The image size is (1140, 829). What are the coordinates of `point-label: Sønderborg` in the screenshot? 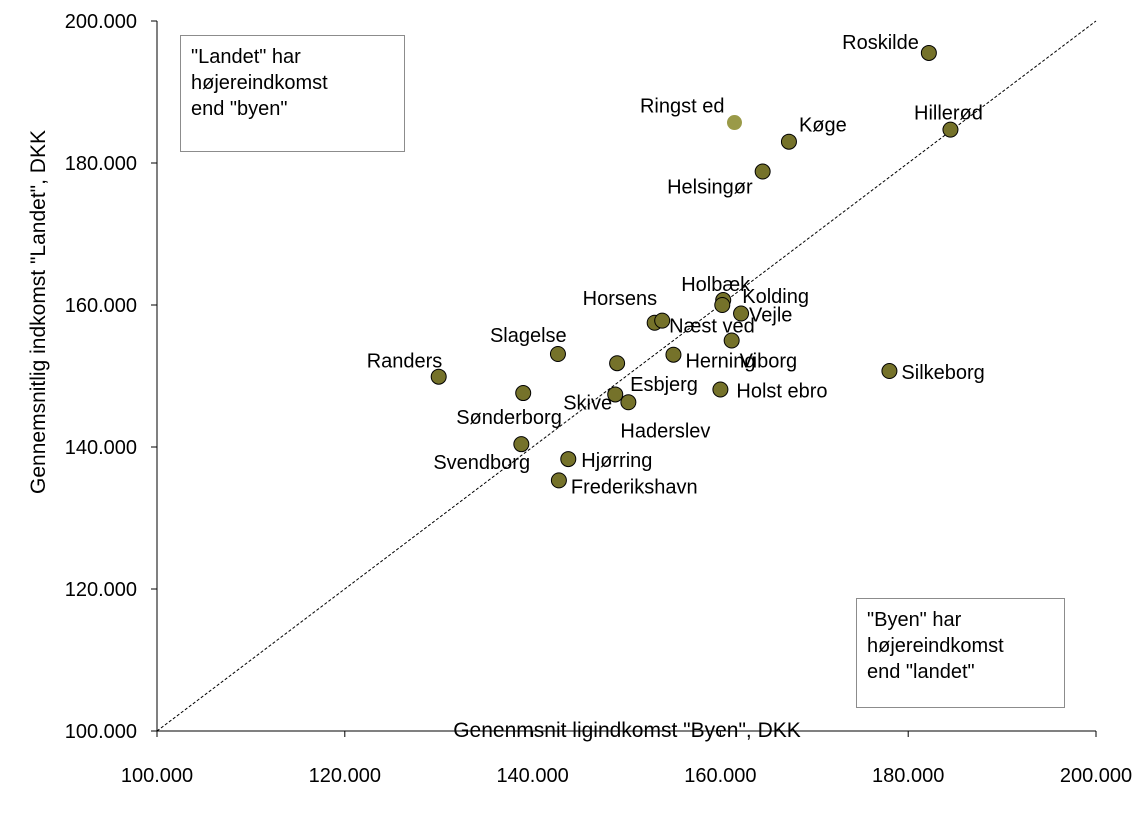 It's located at (509, 418).